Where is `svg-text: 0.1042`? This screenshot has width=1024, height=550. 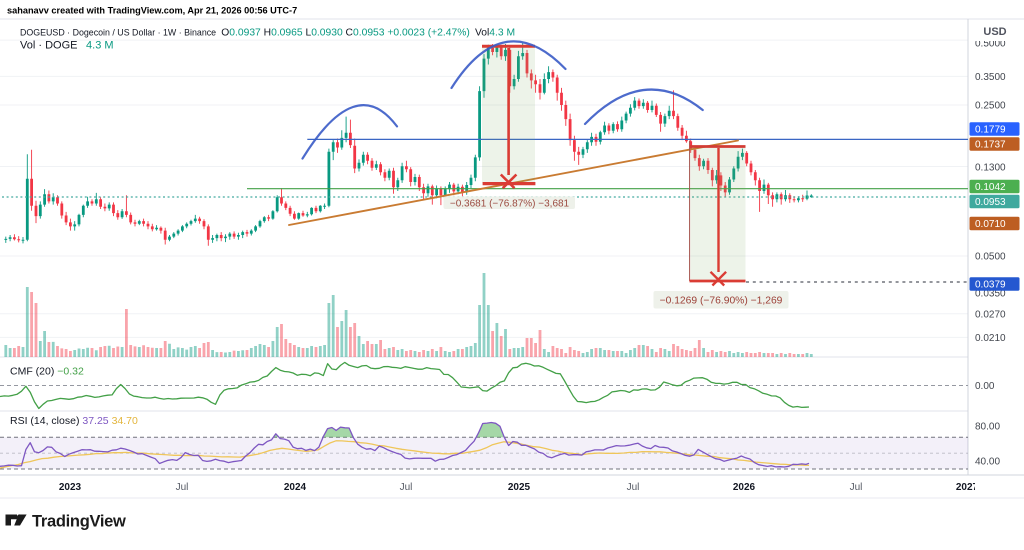
svg-text: 0.1042 is located at coordinates (990, 187).